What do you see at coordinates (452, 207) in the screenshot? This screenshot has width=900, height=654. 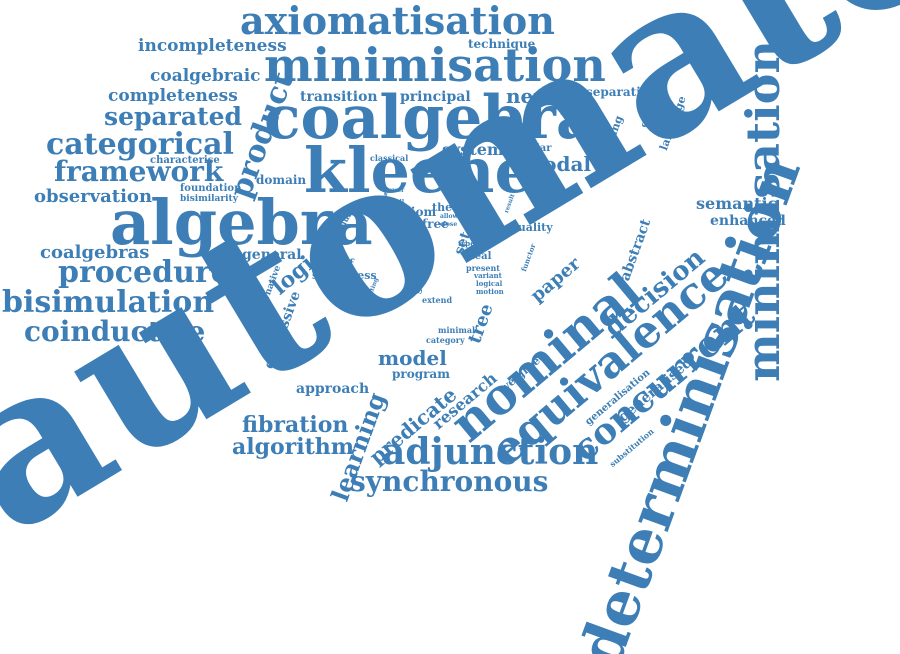 I see `word-theory: theory` at bounding box center [452, 207].